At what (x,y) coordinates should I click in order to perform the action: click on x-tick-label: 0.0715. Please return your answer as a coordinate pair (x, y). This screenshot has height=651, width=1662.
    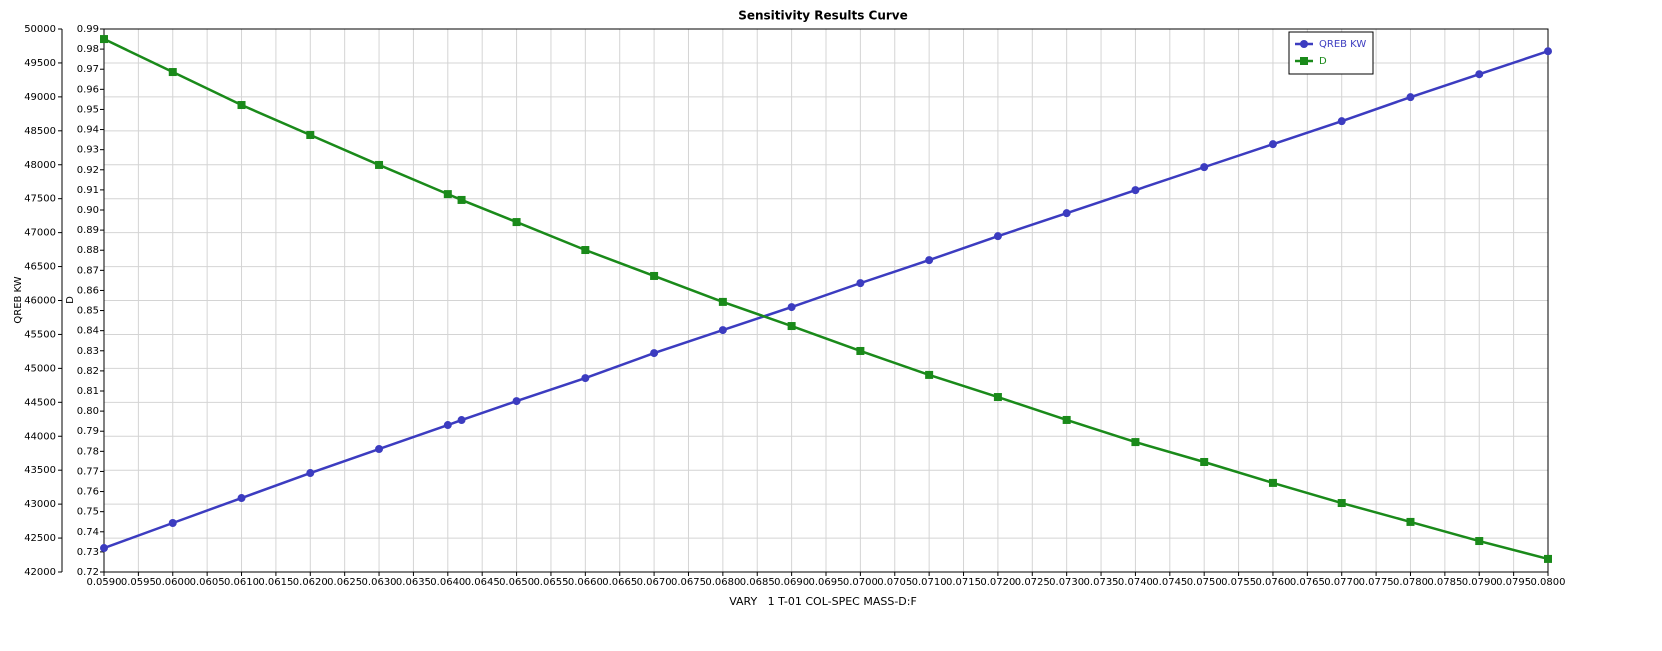
    Looking at the image, I should click on (963, 582).